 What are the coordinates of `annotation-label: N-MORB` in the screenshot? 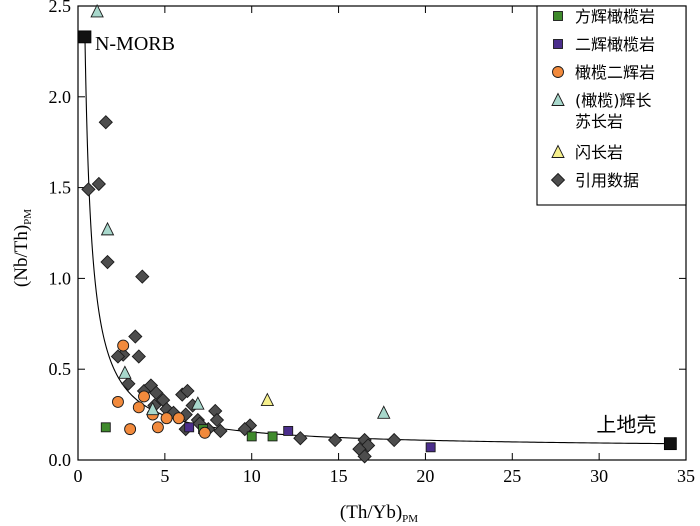 It's located at (135, 44).